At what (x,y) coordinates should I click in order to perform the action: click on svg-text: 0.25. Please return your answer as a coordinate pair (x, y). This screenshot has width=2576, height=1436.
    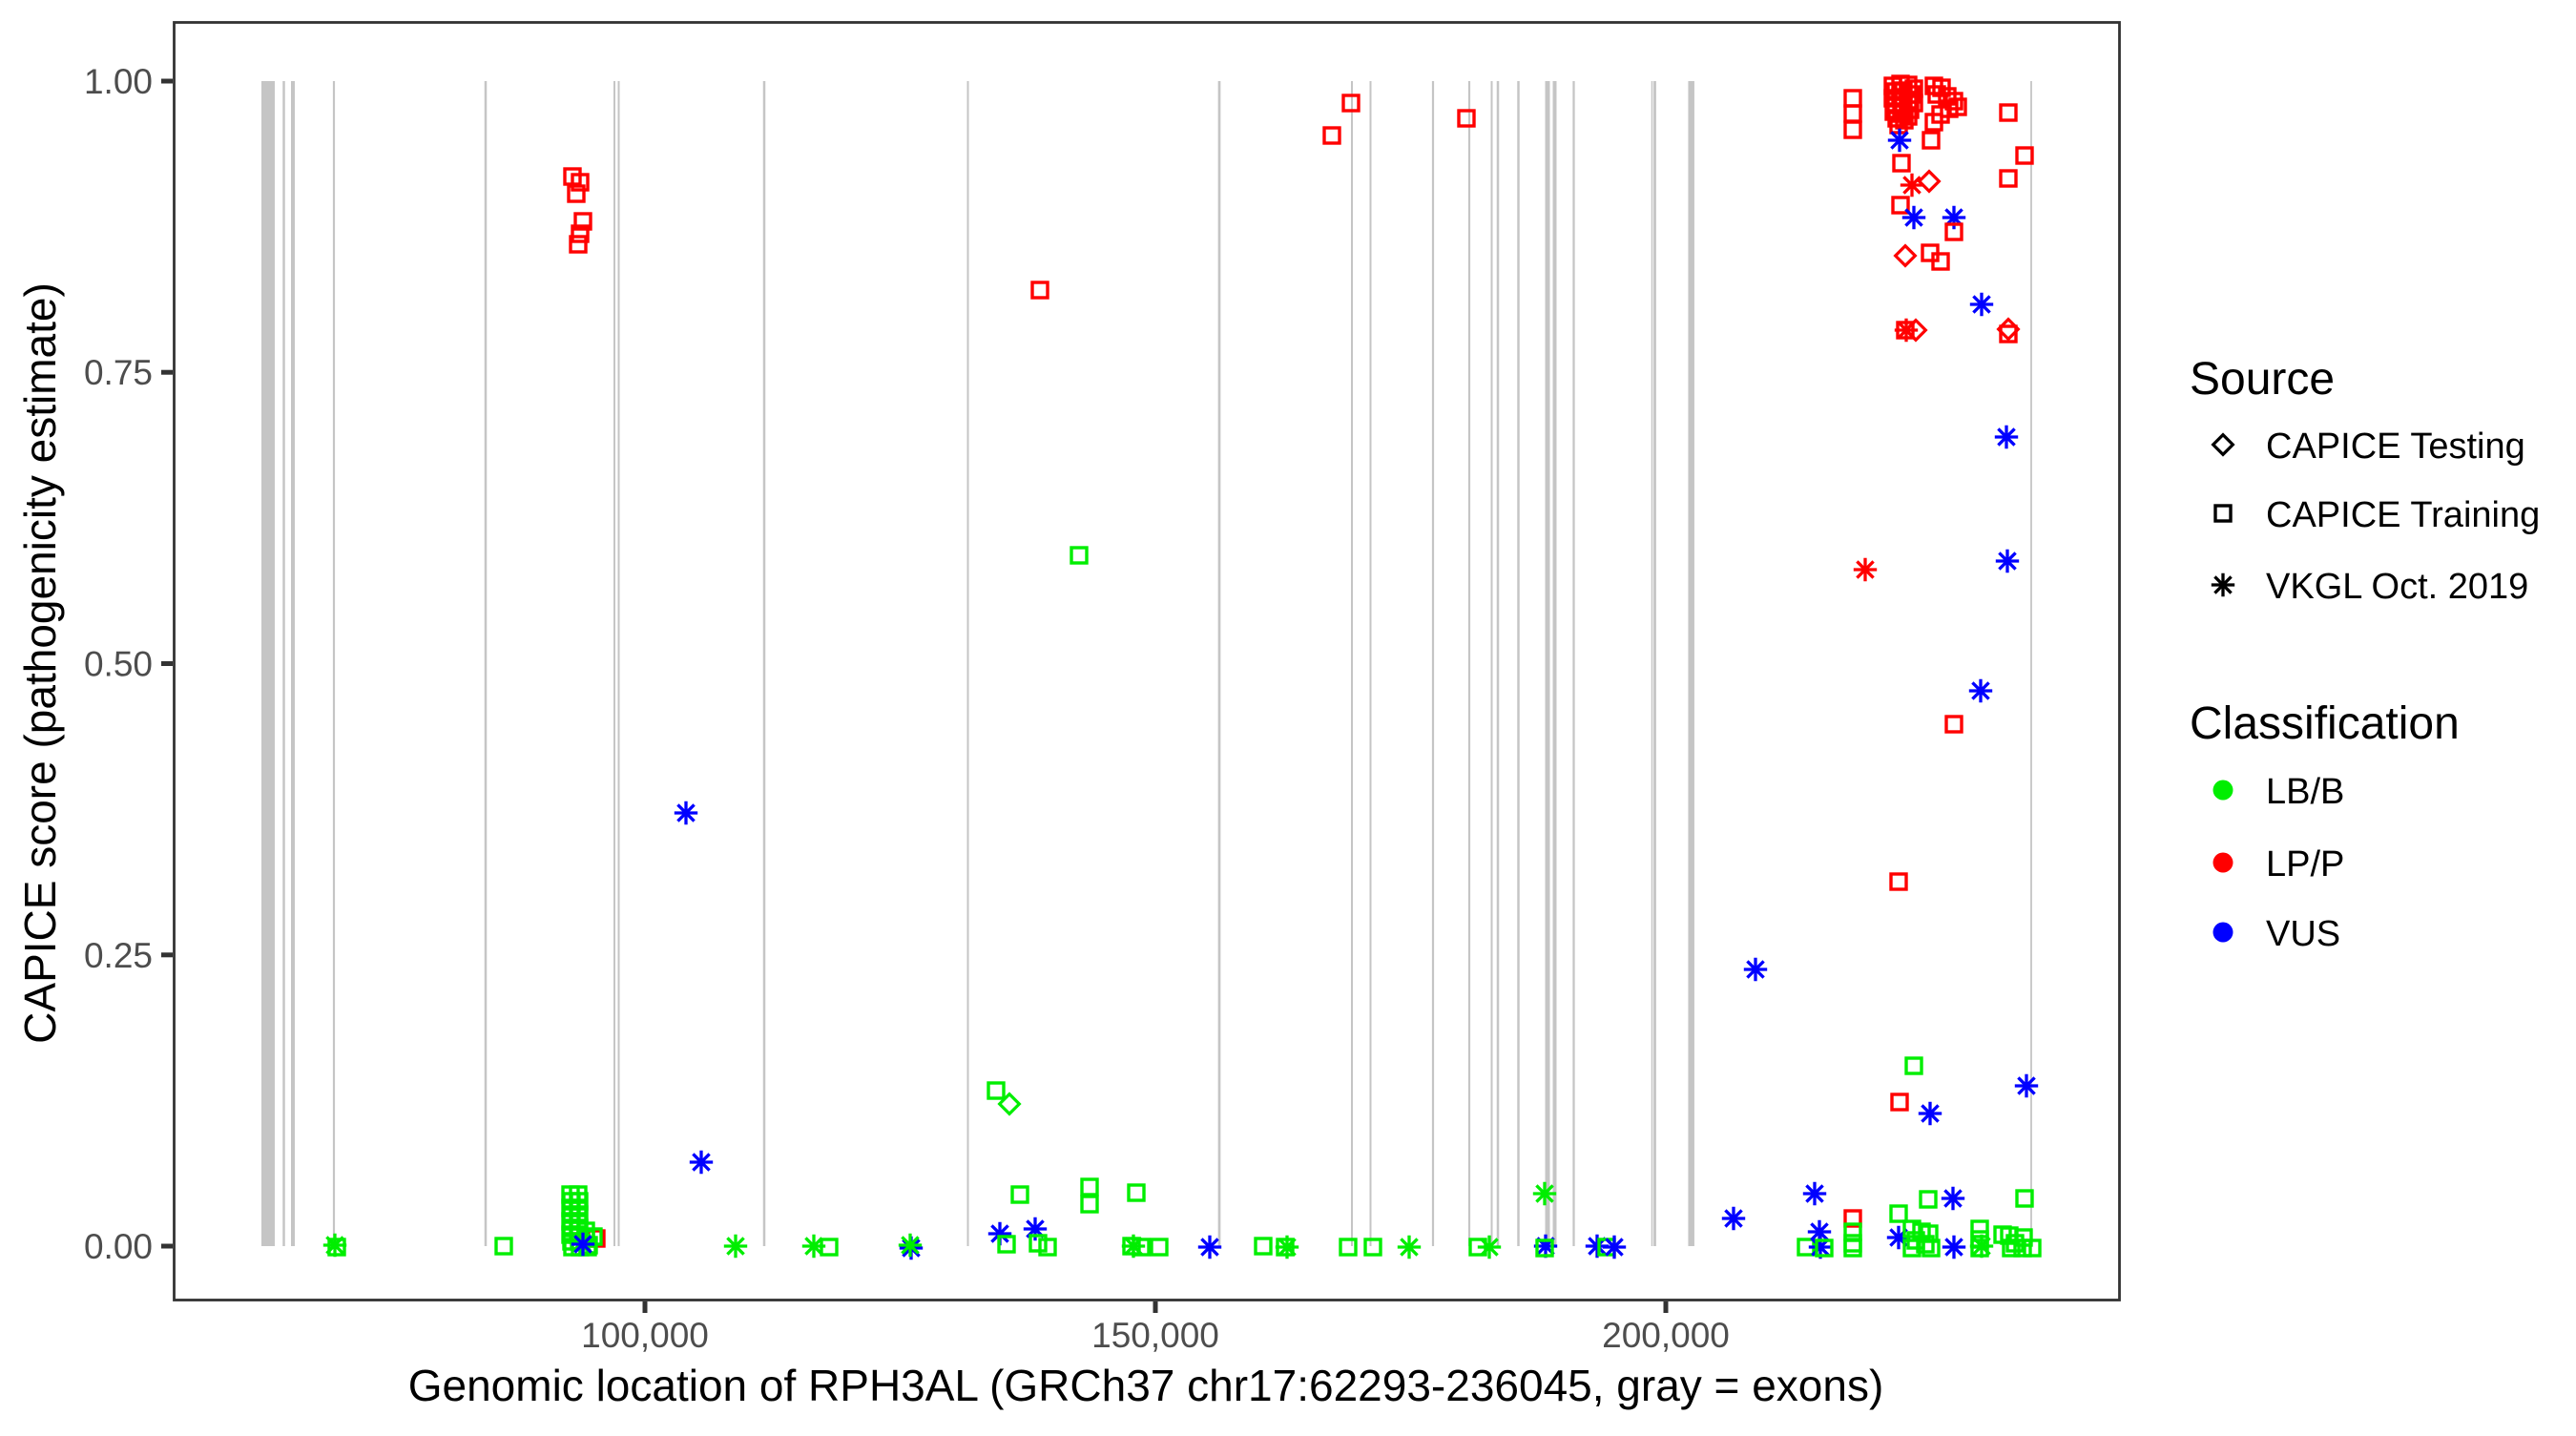
    Looking at the image, I should click on (118, 955).